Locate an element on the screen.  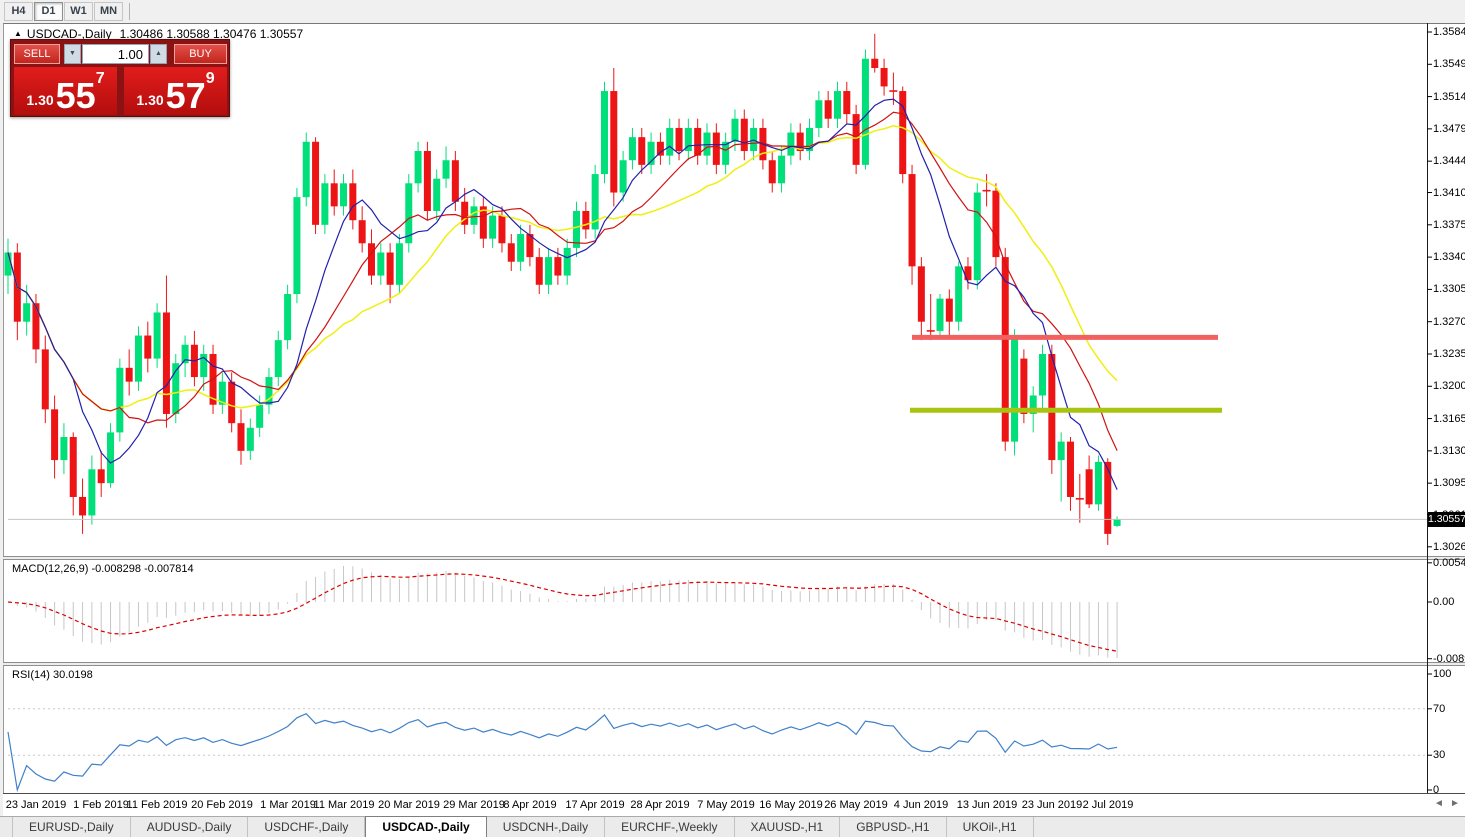
volume-increase-icon: ▲ is located at coordinates (158, 54).